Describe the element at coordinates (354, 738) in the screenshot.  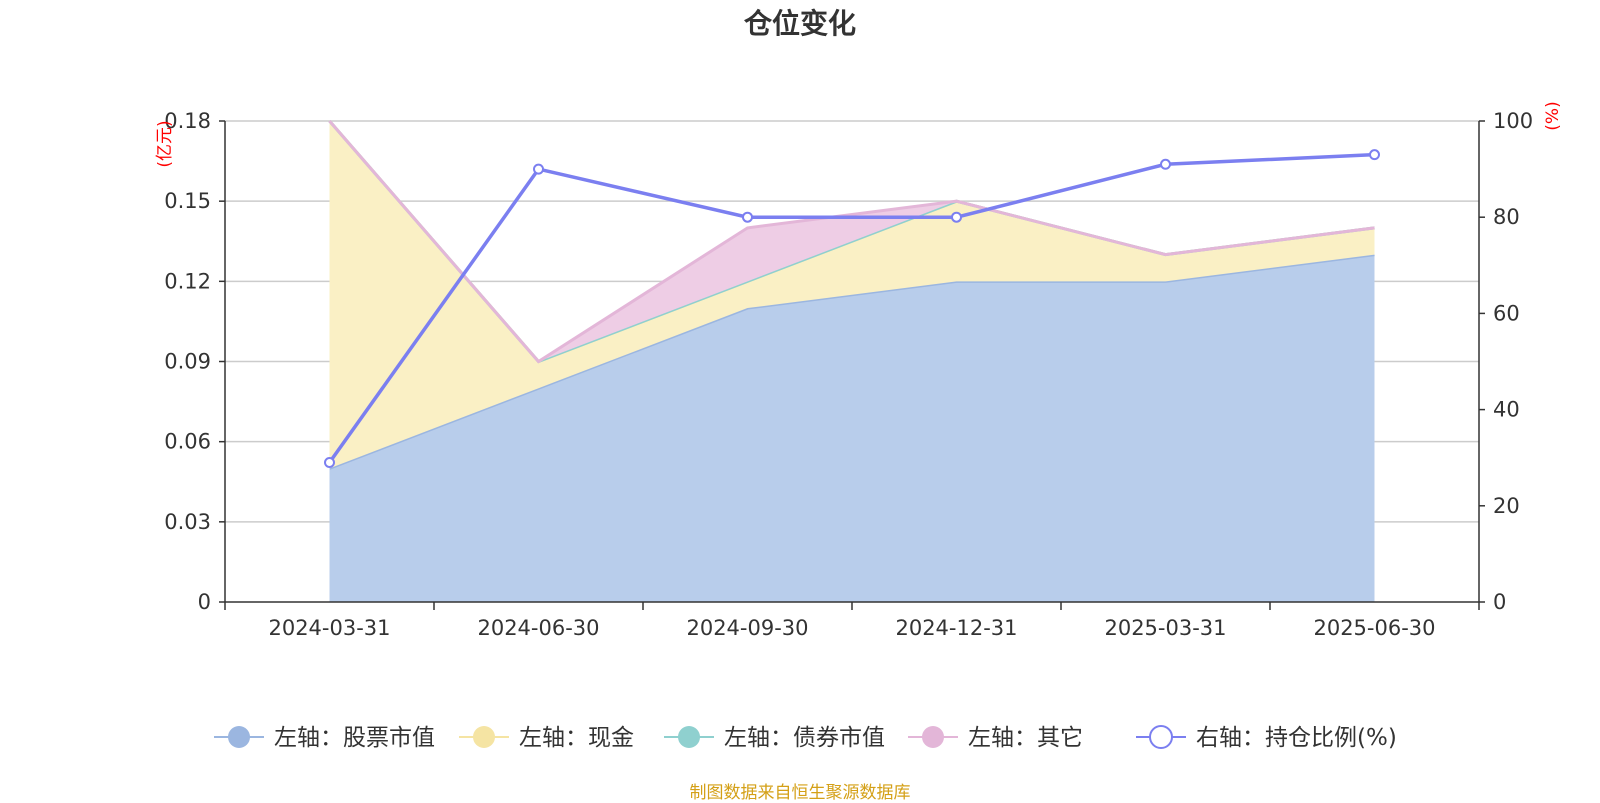
I see `legend-label: 左轴：股票市值` at that location.